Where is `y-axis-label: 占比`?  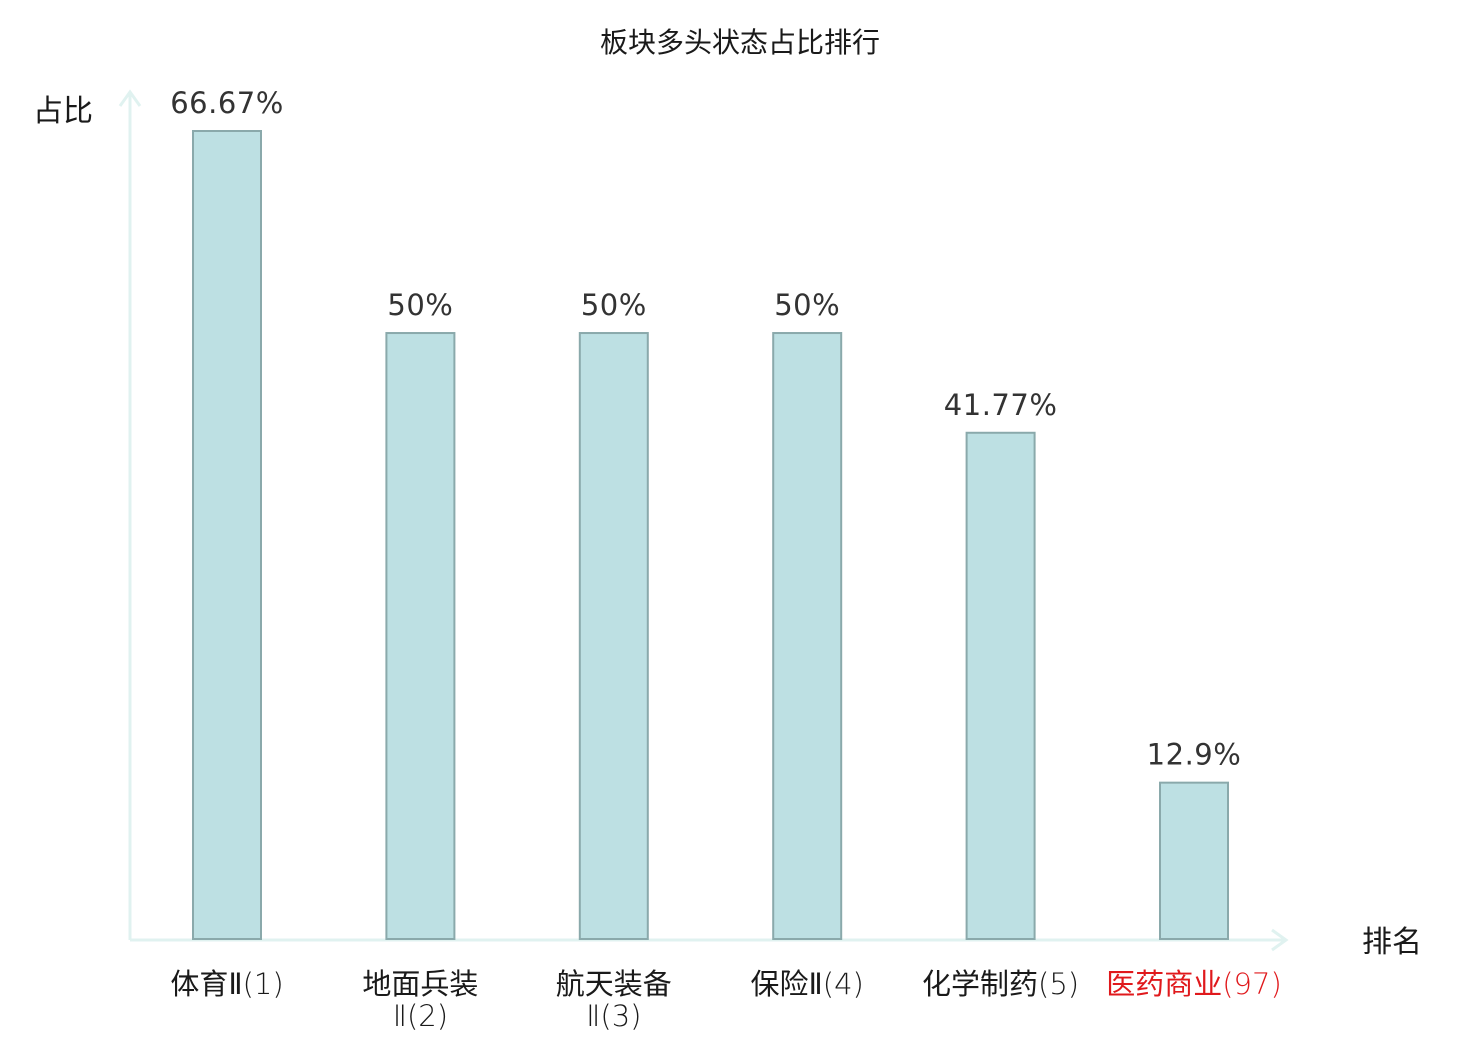 y-axis-label: 占比 is located at coordinates (63, 111).